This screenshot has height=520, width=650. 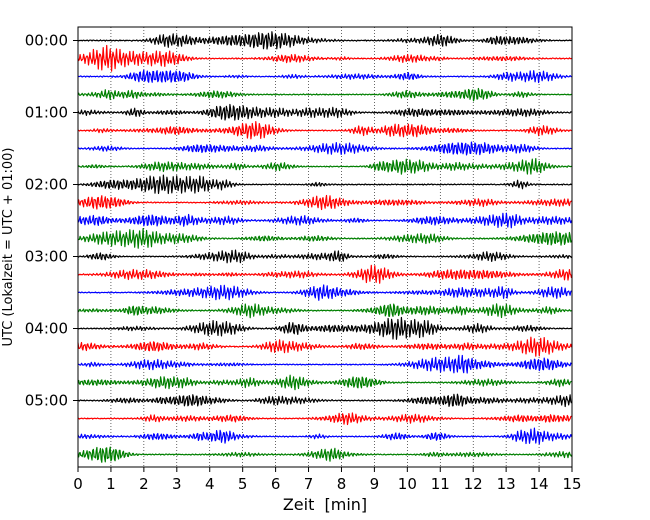 I want to click on x-tick-label: 8, so click(x=342, y=484).